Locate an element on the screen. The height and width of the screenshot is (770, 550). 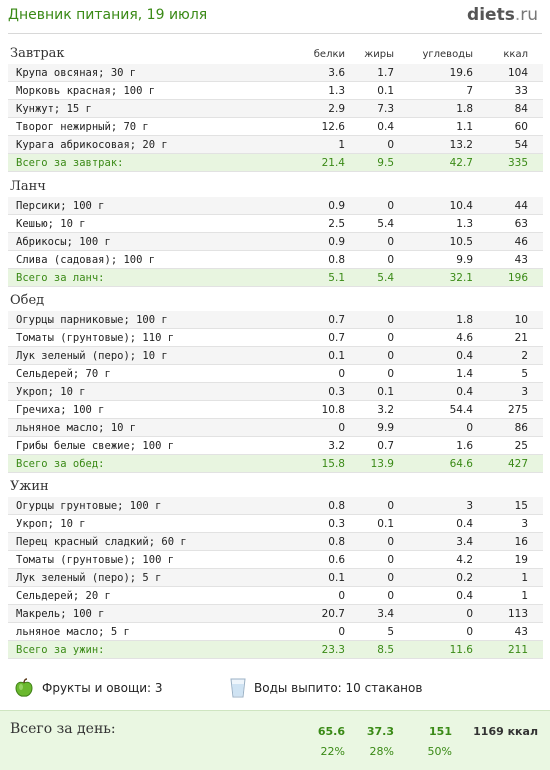
food-kcal: 5 is located at coordinates (524, 374).